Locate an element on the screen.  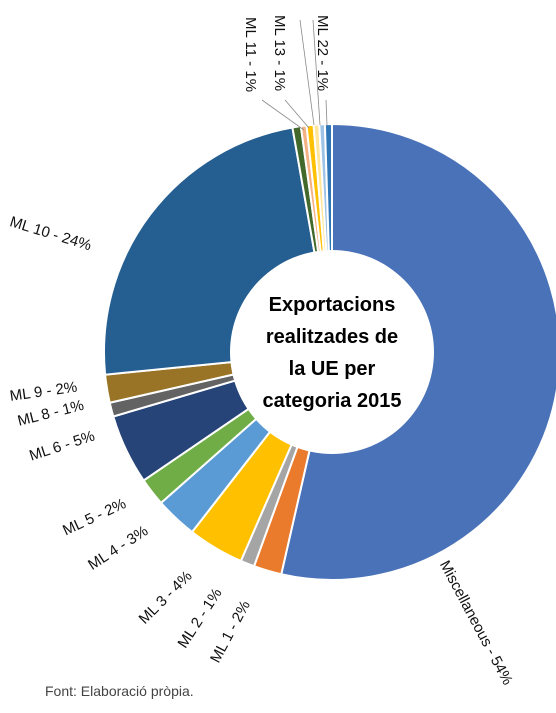
slice-label: ML 10 - 24% is located at coordinates (51, 233).